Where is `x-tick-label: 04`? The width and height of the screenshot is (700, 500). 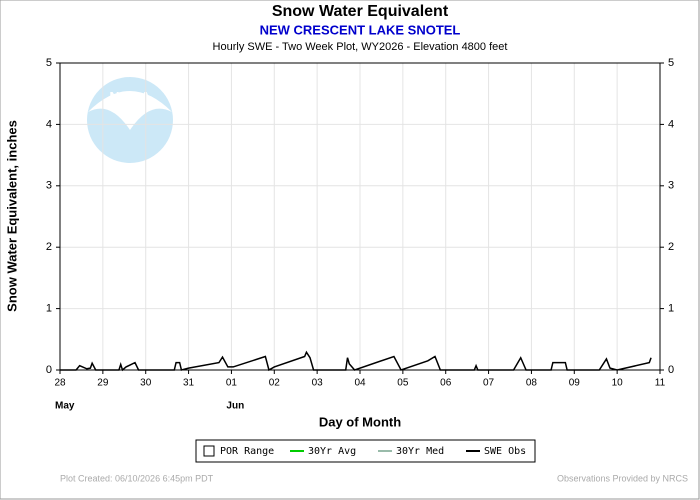 x-tick-label: 04 is located at coordinates (360, 383).